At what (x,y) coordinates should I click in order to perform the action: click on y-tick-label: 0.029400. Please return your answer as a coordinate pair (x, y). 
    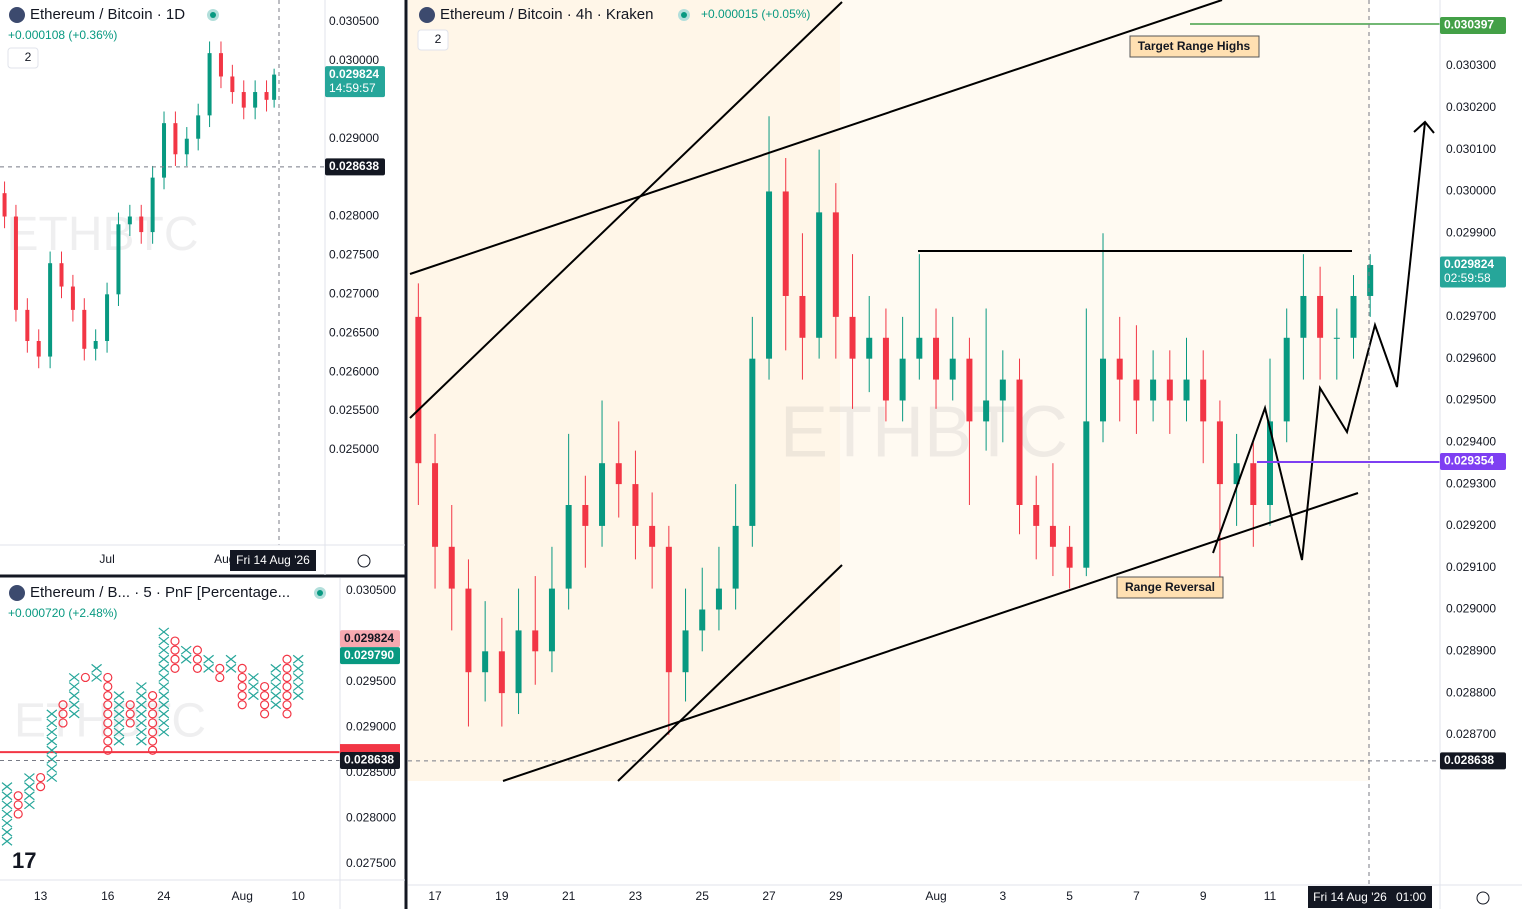
    Looking at the image, I should click on (1471, 441).